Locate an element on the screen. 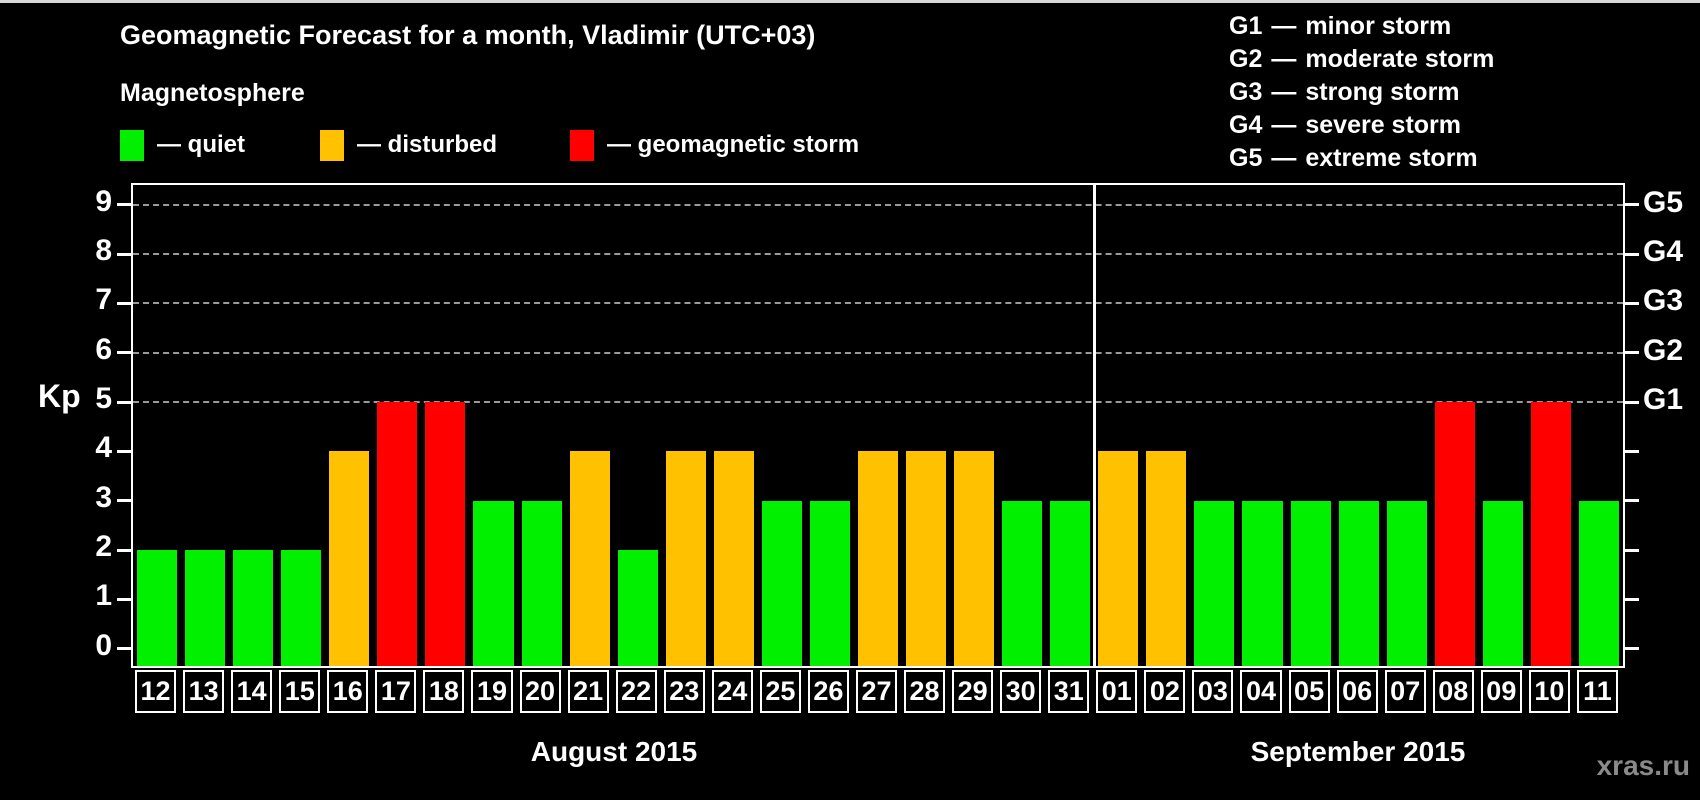  g-scale-line-g4: G4 — severe storm is located at coordinates (1361, 125).